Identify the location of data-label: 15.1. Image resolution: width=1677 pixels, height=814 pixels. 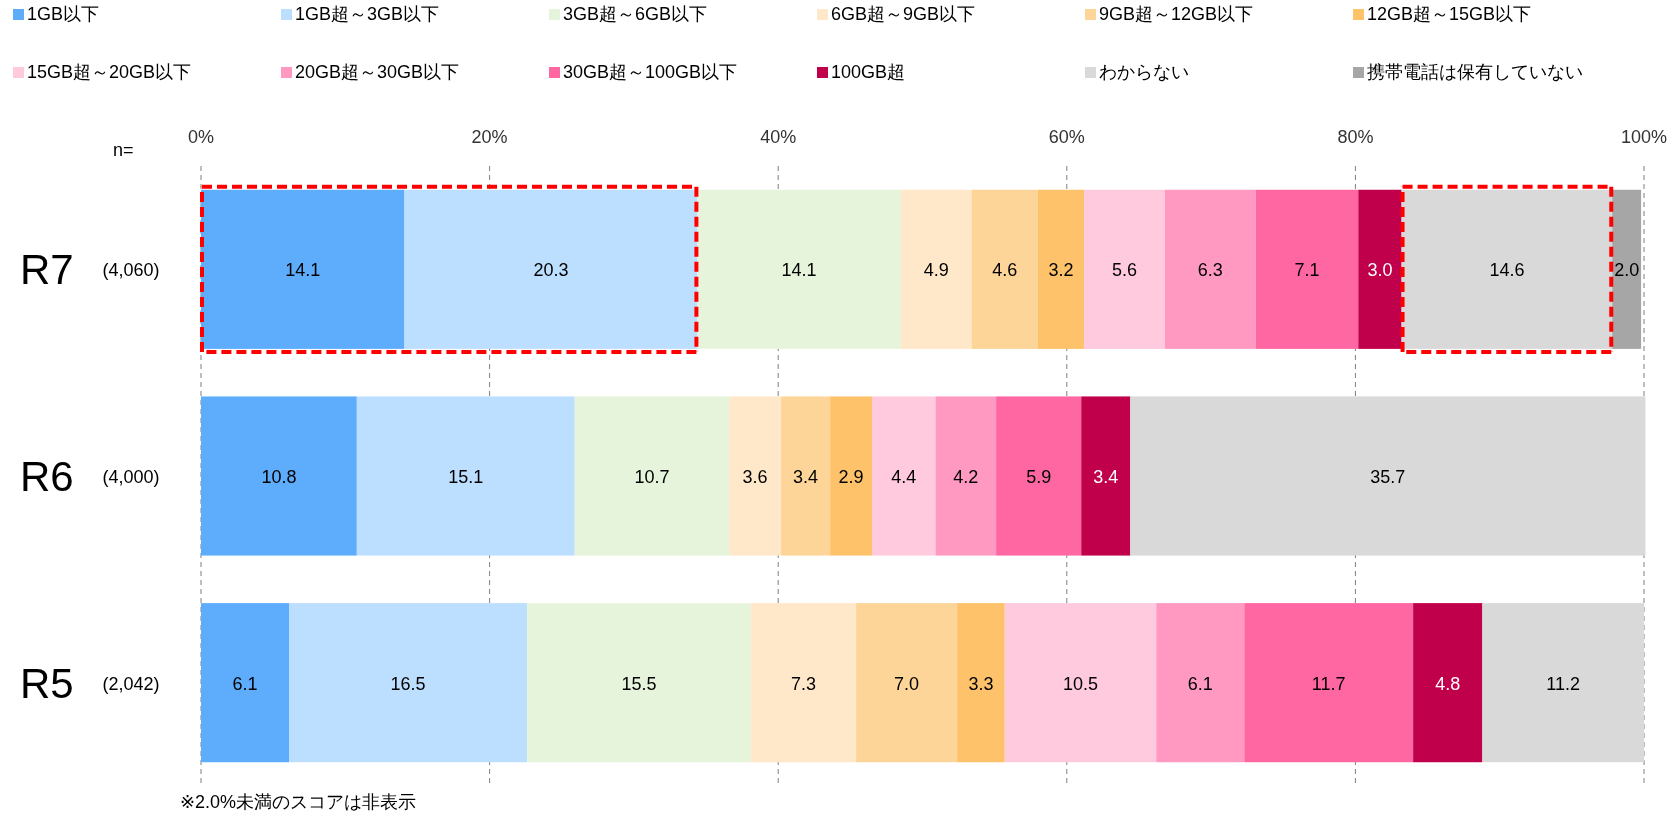
(466, 477).